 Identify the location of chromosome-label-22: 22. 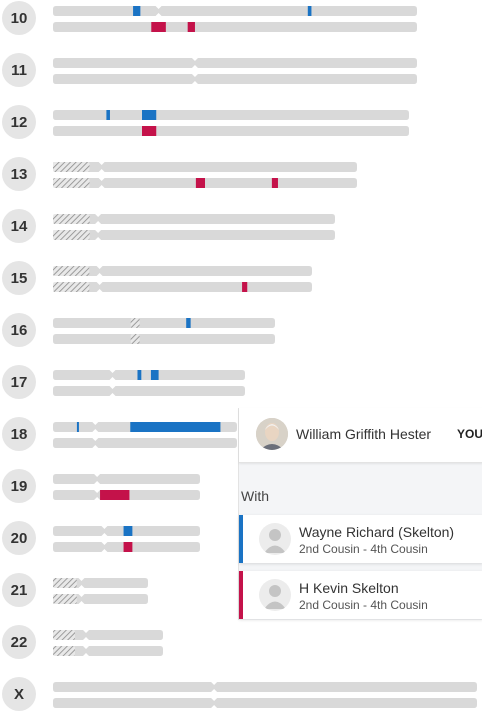
(19, 642).